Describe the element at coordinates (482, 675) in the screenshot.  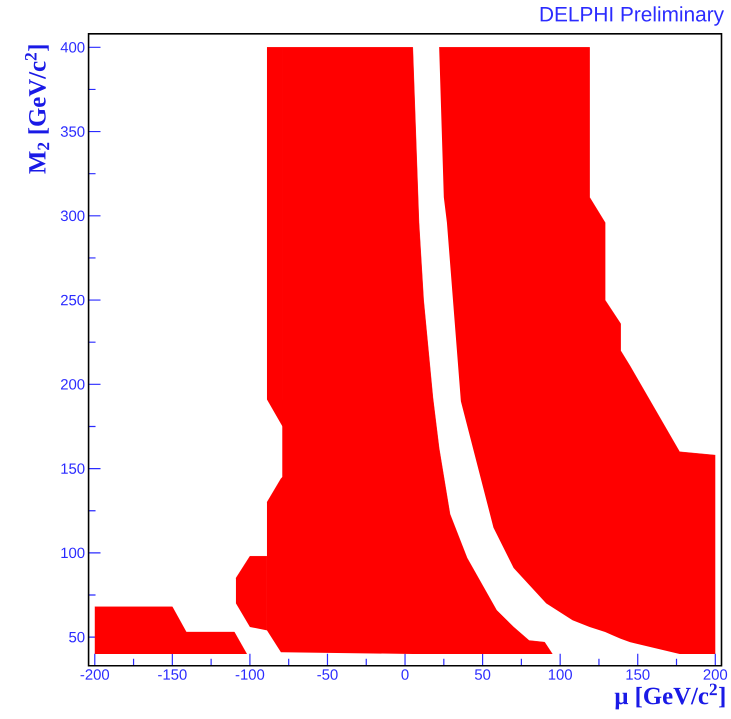
I see `x-tick-label: 50` at that location.